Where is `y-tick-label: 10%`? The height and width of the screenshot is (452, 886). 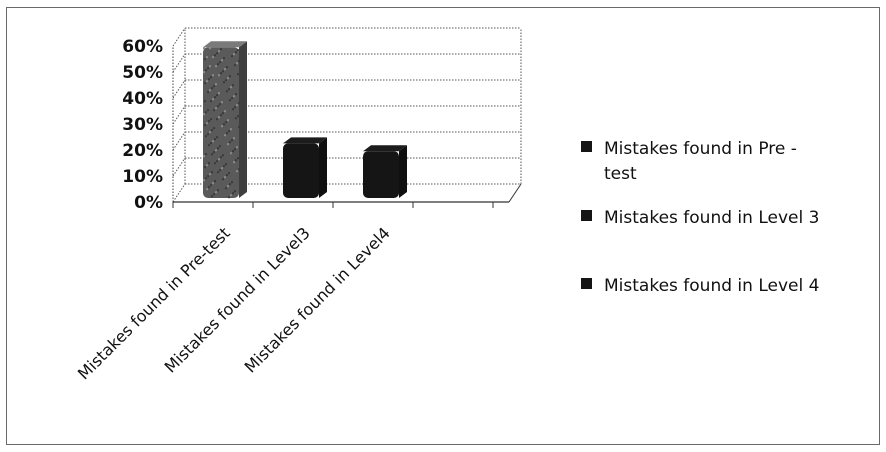
y-tick-label: 10% is located at coordinates (142, 177).